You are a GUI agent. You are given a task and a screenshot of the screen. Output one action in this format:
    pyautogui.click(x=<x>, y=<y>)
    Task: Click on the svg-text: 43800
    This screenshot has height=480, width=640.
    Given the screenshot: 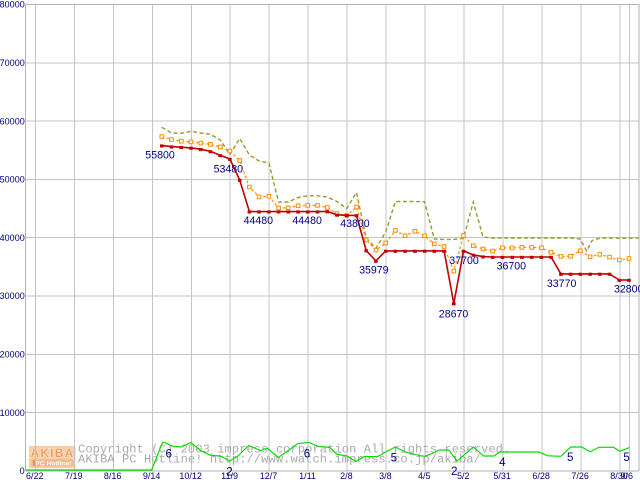 What is the action you would take?
    pyautogui.click(x=355, y=224)
    